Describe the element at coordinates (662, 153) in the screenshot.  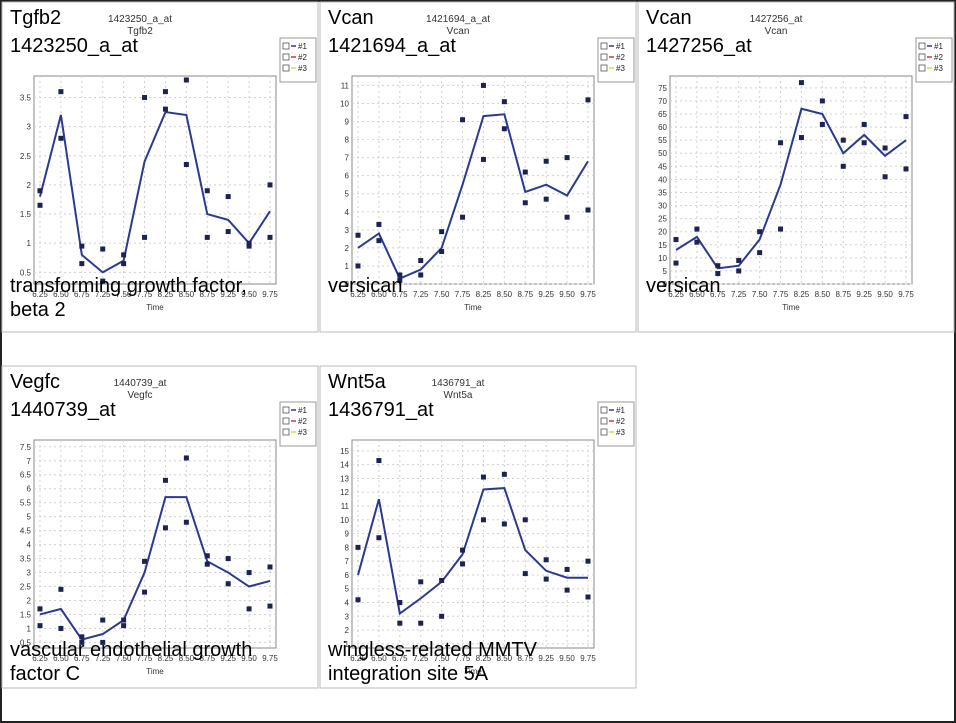
I see `y-tick-label: 50` at that location.